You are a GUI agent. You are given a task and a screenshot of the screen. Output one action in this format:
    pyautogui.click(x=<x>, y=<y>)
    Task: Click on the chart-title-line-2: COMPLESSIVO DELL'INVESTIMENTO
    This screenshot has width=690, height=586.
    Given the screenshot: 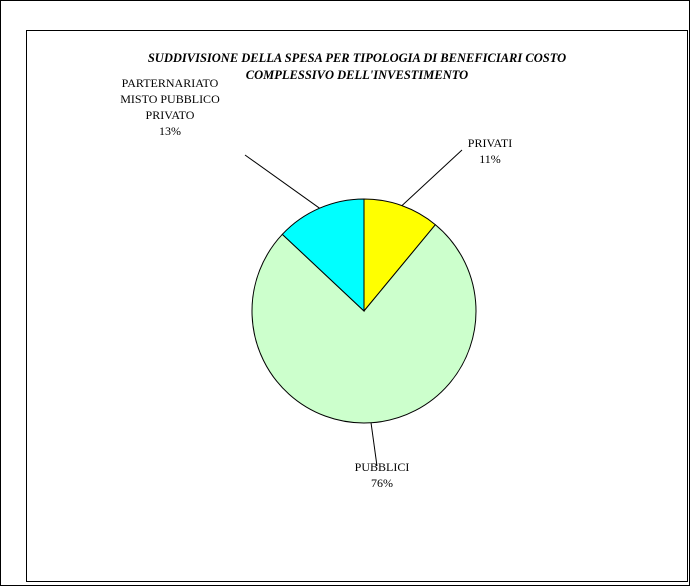 What is the action you would take?
    pyautogui.click(x=357, y=75)
    